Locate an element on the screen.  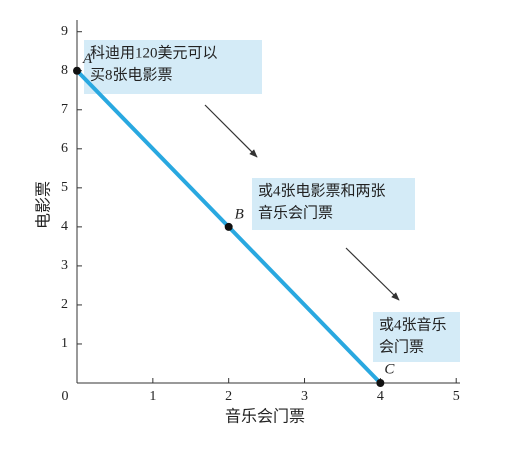
annotation-text: 或4张音乐 is located at coordinates (413, 324).